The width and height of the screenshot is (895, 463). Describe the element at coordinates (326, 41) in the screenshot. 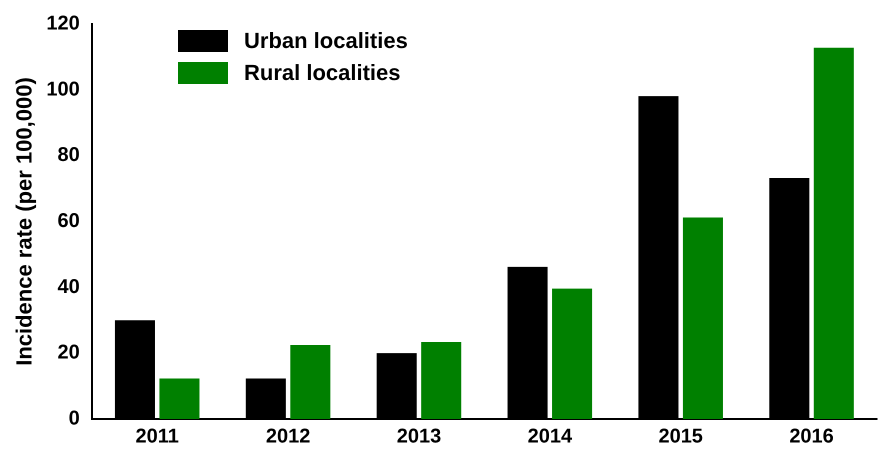

I see `legend-label: Urban localities` at that location.